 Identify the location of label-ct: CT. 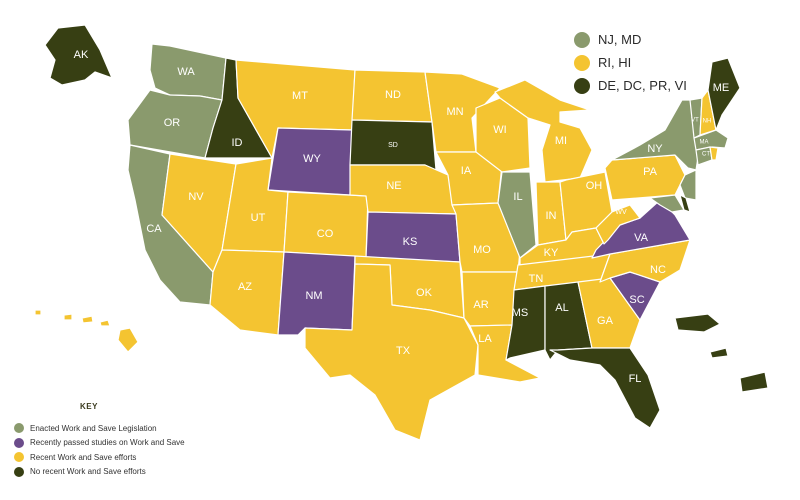
(706, 155).